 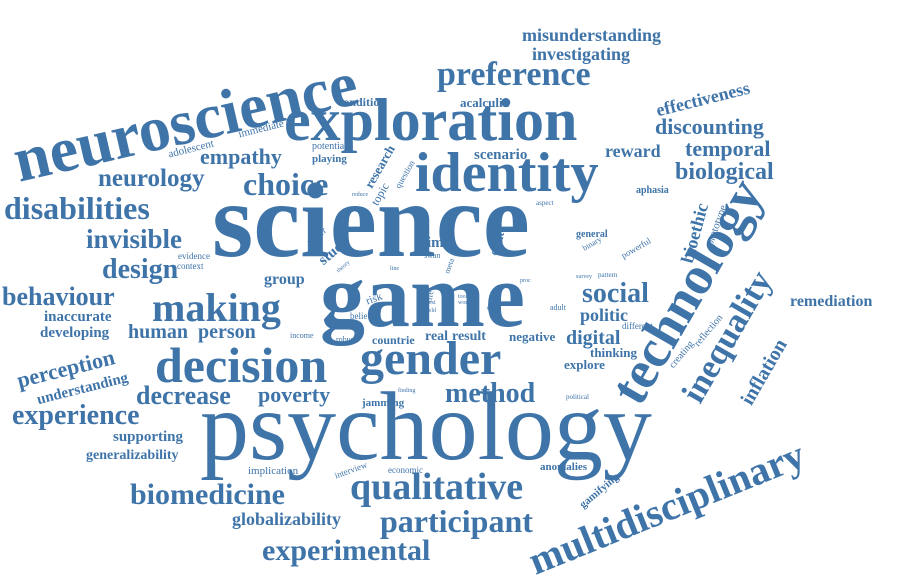 I want to click on word-potential: potential, so click(x=329, y=146).